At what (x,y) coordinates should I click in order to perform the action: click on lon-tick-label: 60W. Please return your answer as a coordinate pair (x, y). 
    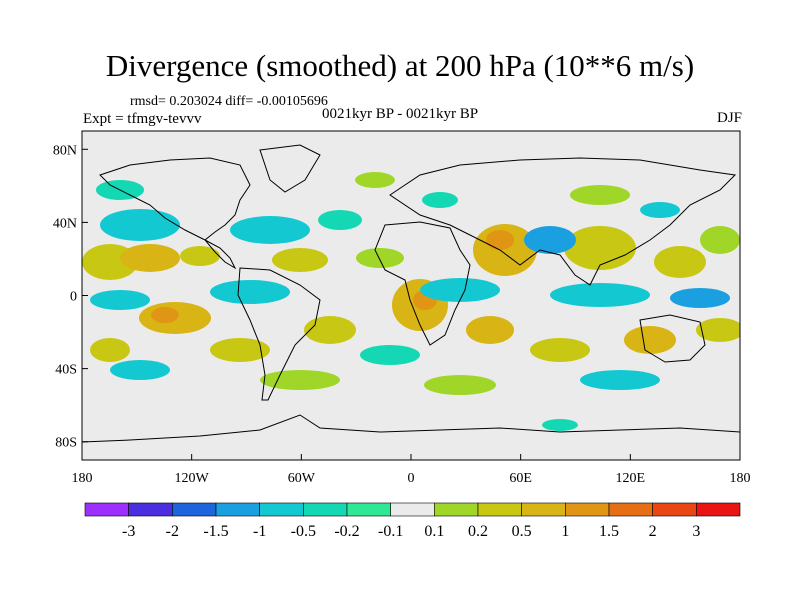
    Looking at the image, I should click on (302, 478).